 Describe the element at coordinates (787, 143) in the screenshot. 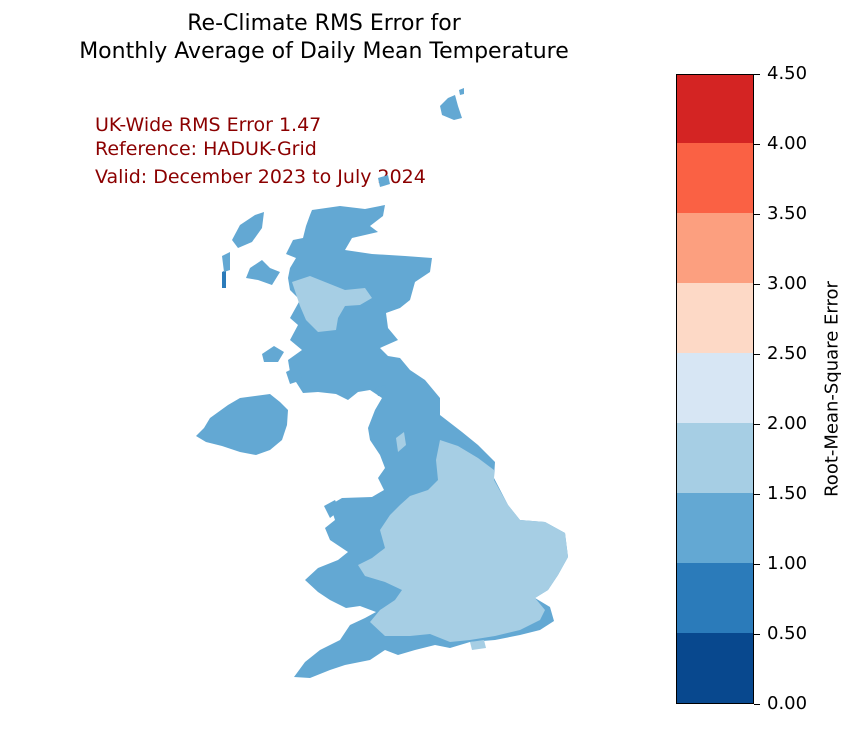

I see `colorbar-tick-label: 4.00` at that location.